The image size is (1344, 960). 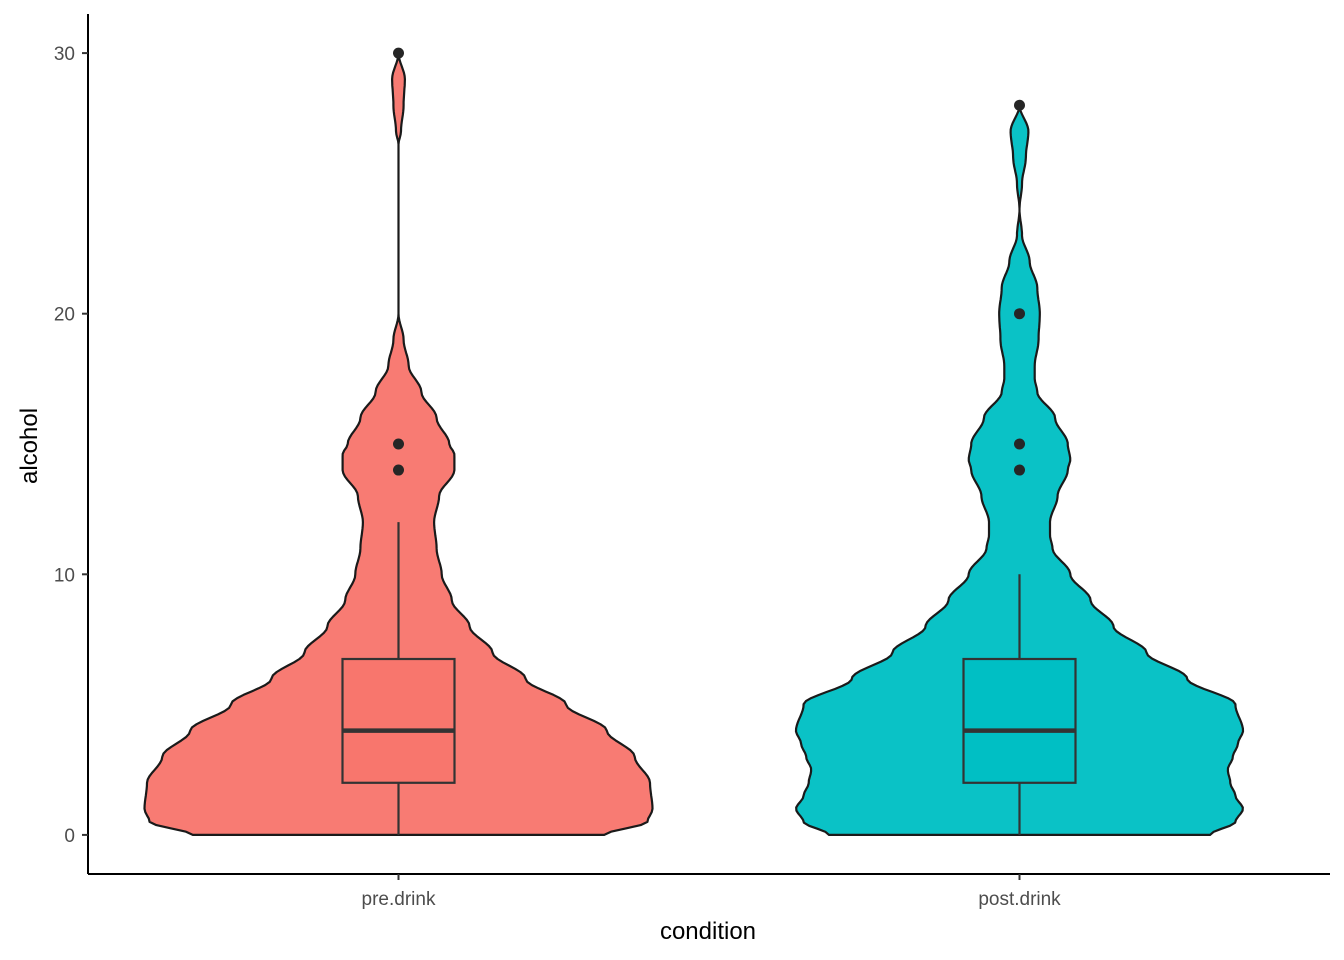 What do you see at coordinates (399, 899) in the screenshot?
I see `x-tick-label: pre.drink` at bounding box center [399, 899].